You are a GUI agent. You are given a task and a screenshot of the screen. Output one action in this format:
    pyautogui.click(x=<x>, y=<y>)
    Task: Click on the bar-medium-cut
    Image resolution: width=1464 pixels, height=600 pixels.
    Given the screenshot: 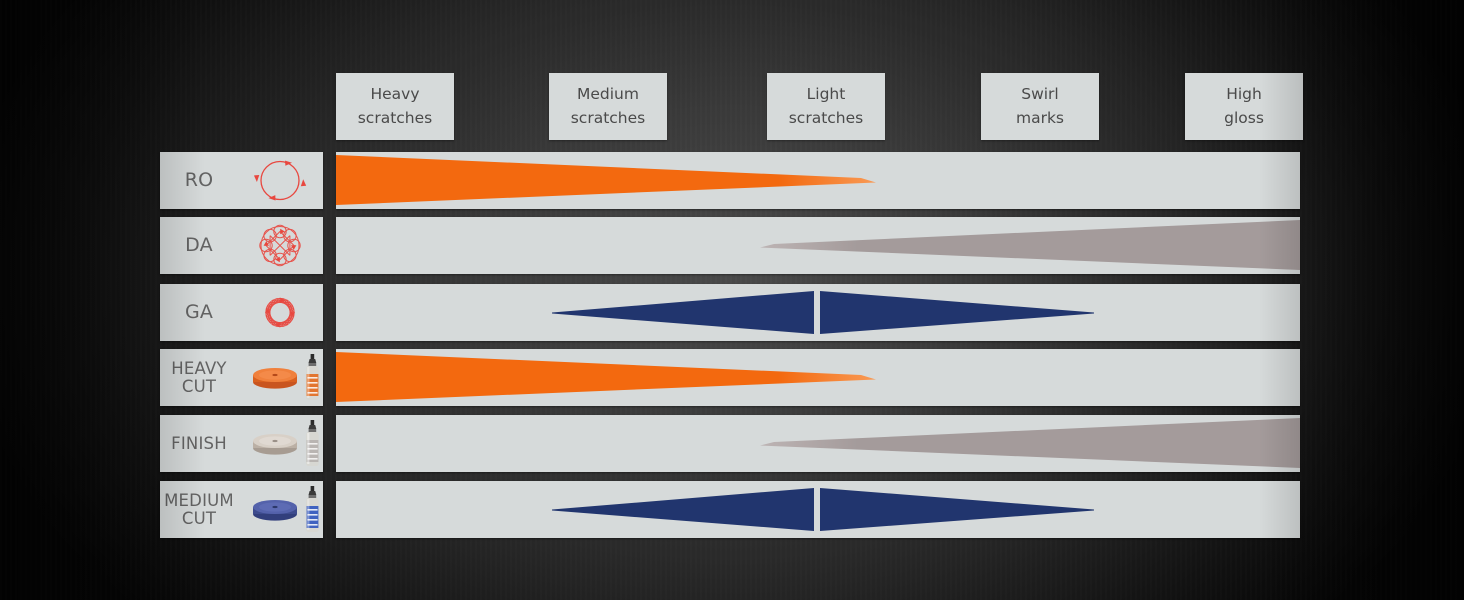 What is the action you would take?
    pyautogui.click(x=823, y=509)
    